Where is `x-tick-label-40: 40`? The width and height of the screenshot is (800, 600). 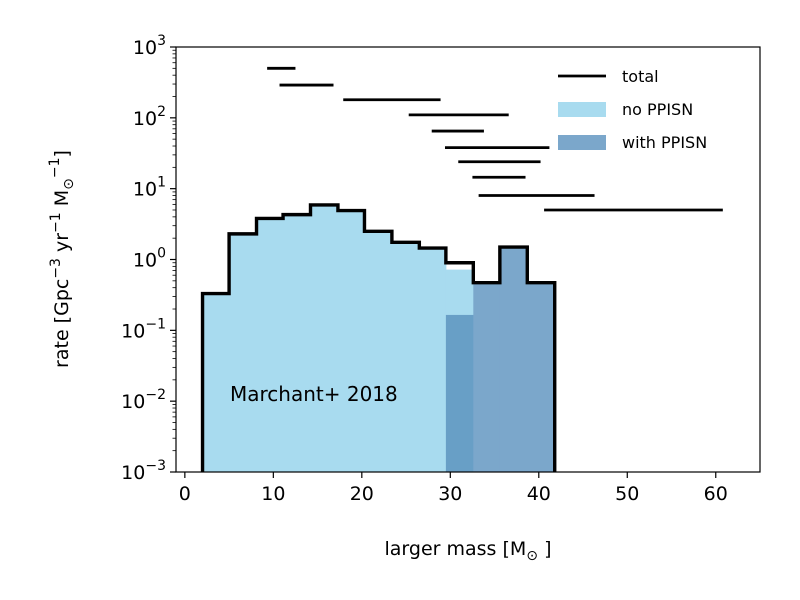
x-tick-label-40: 40 is located at coordinates (539, 494).